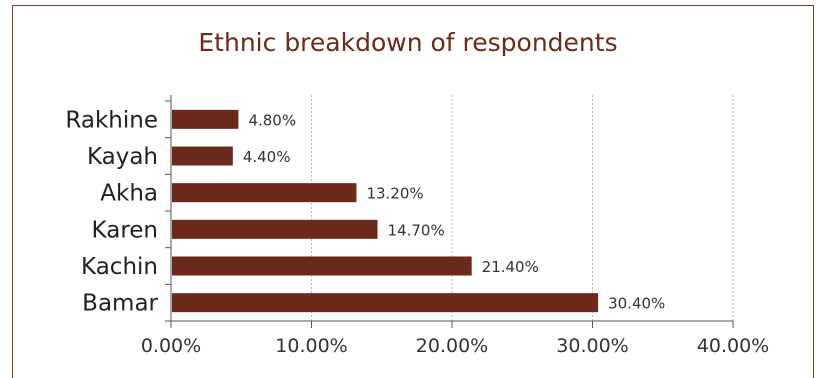 This screenshot has width=816, height=378. What do you see at coordinates (267, 157) in the screenshot?
I see `value-label: 4.40%` at bounding box center [267, 157].